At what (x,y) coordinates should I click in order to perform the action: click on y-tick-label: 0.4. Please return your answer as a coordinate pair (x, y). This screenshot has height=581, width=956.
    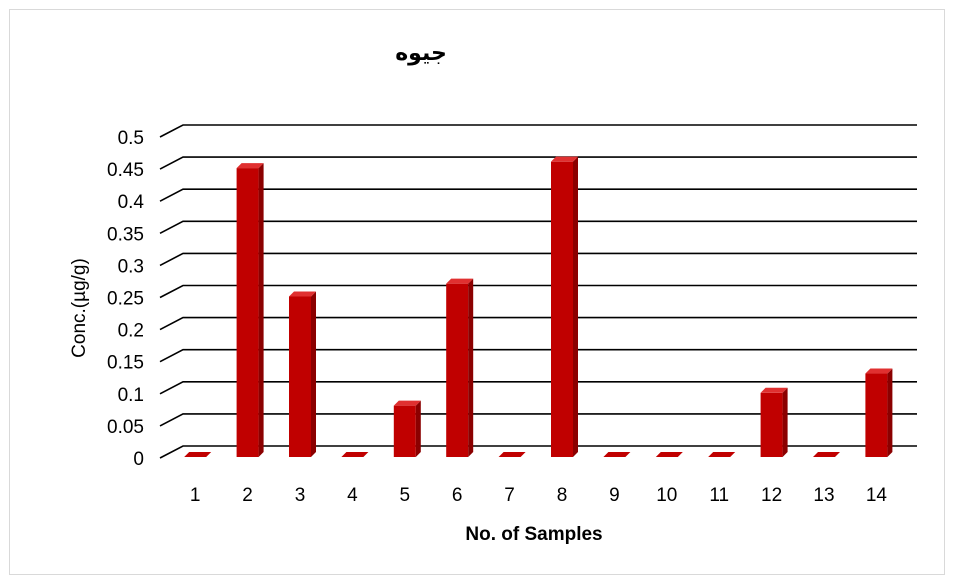
    Looking at the image, I should click on (131, 202).